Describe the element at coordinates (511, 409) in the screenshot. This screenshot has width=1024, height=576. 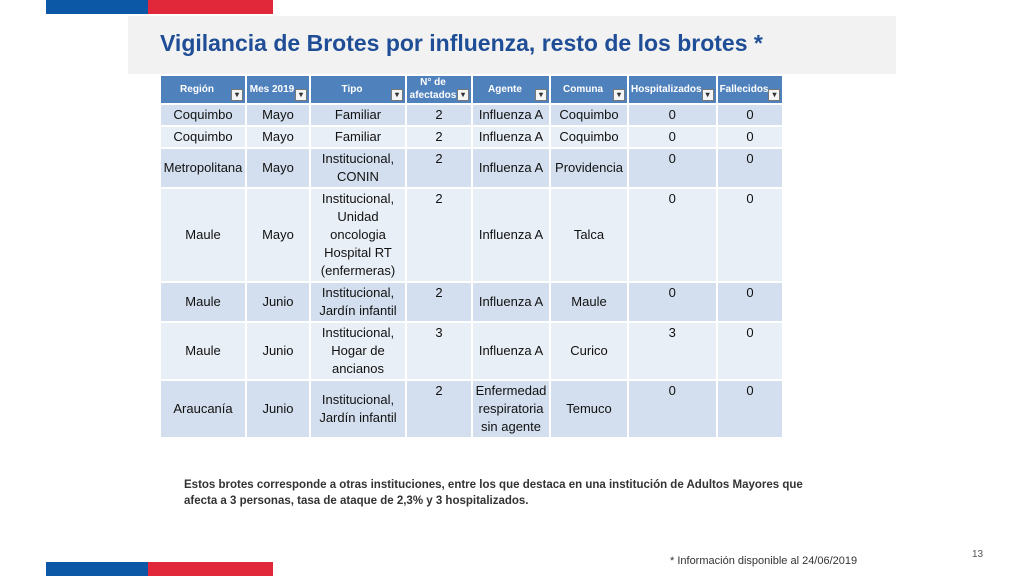
I see `cell-agent: Enfermedad respiratoria sin agente` at that location.